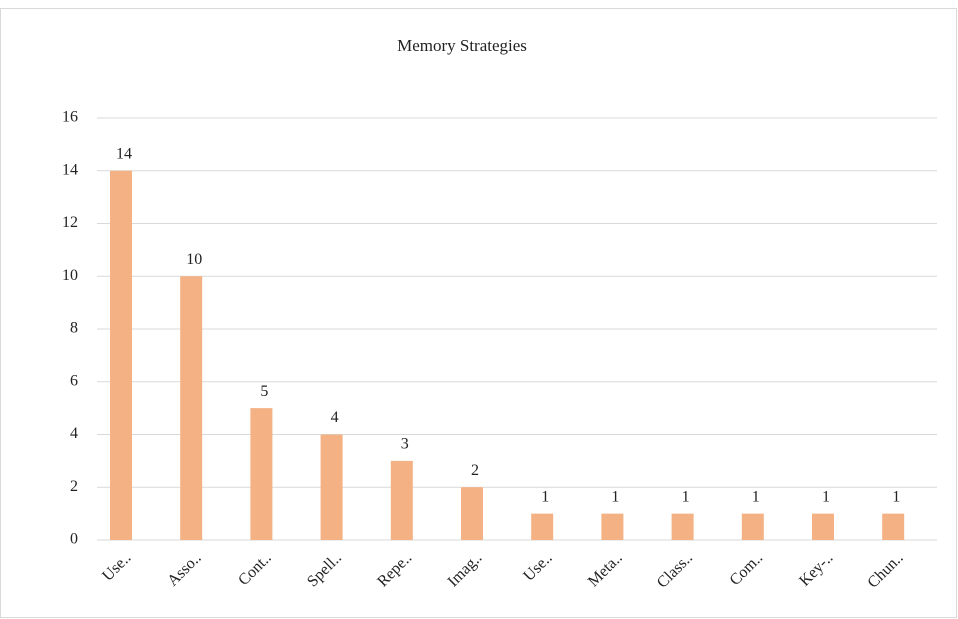 The height and width of the screenshot is (619, 958). Describe the element at coordinates (475, 470) in the screenshot. I see `data-label: 2` at that location.